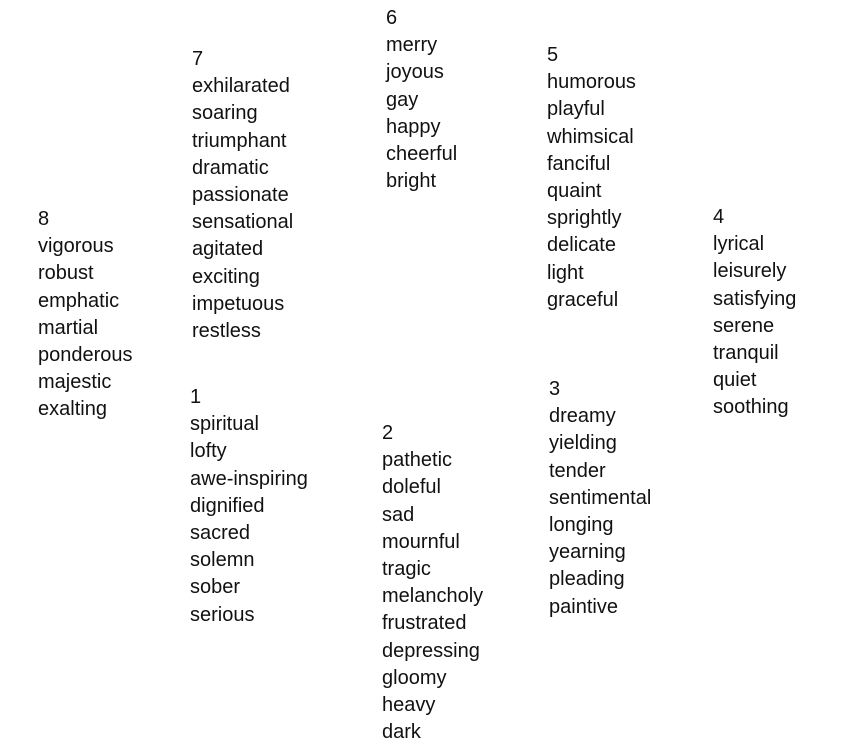 This screenshot has height=746, width=850. What do you see at coordinates (582, 416) in the screenshot?
I see `cluster-word: dreamy` at bounding box center [582, 416].